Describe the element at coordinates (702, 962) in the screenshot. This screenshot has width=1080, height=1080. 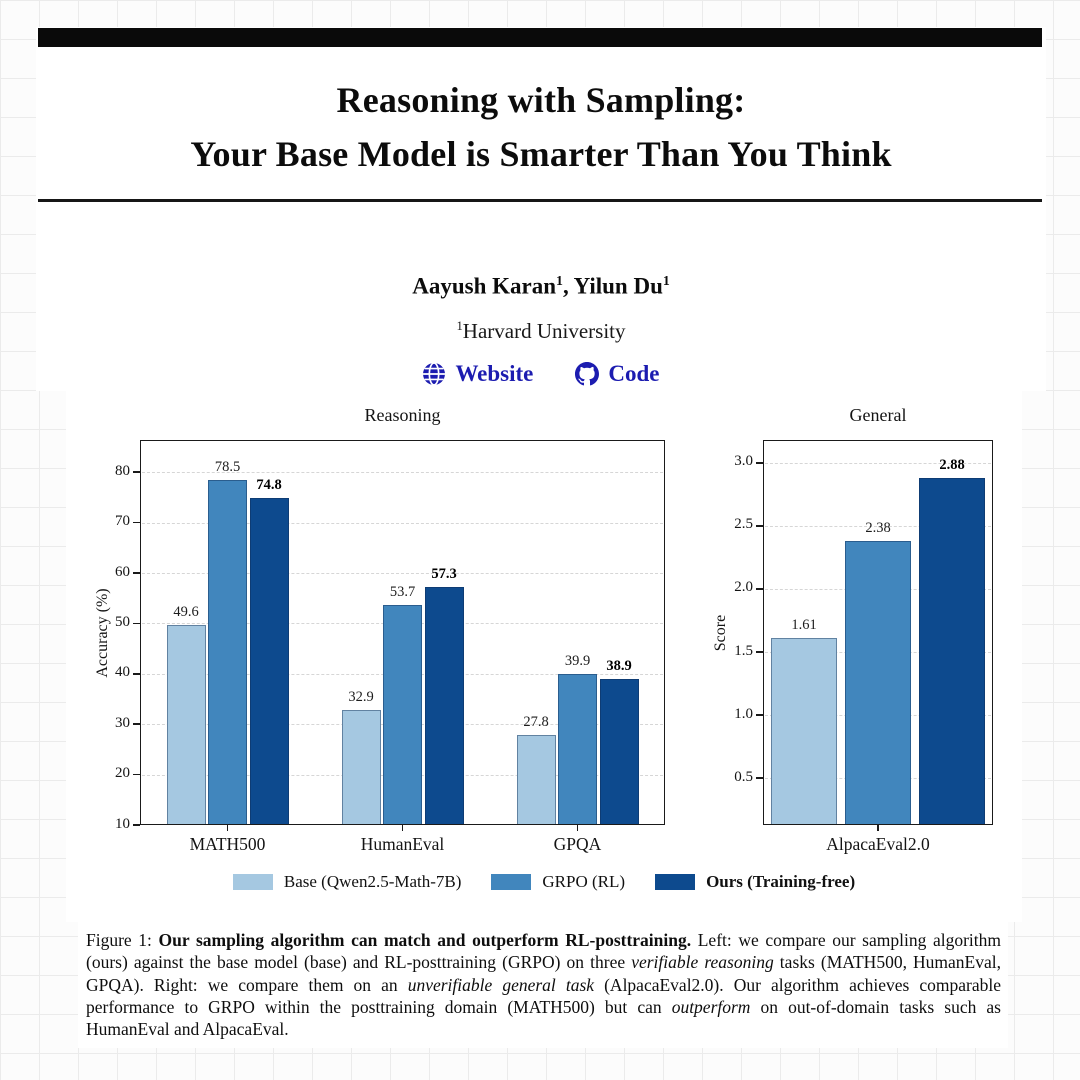
I see `caption-italic-1: verifiable reasoning` at that location.